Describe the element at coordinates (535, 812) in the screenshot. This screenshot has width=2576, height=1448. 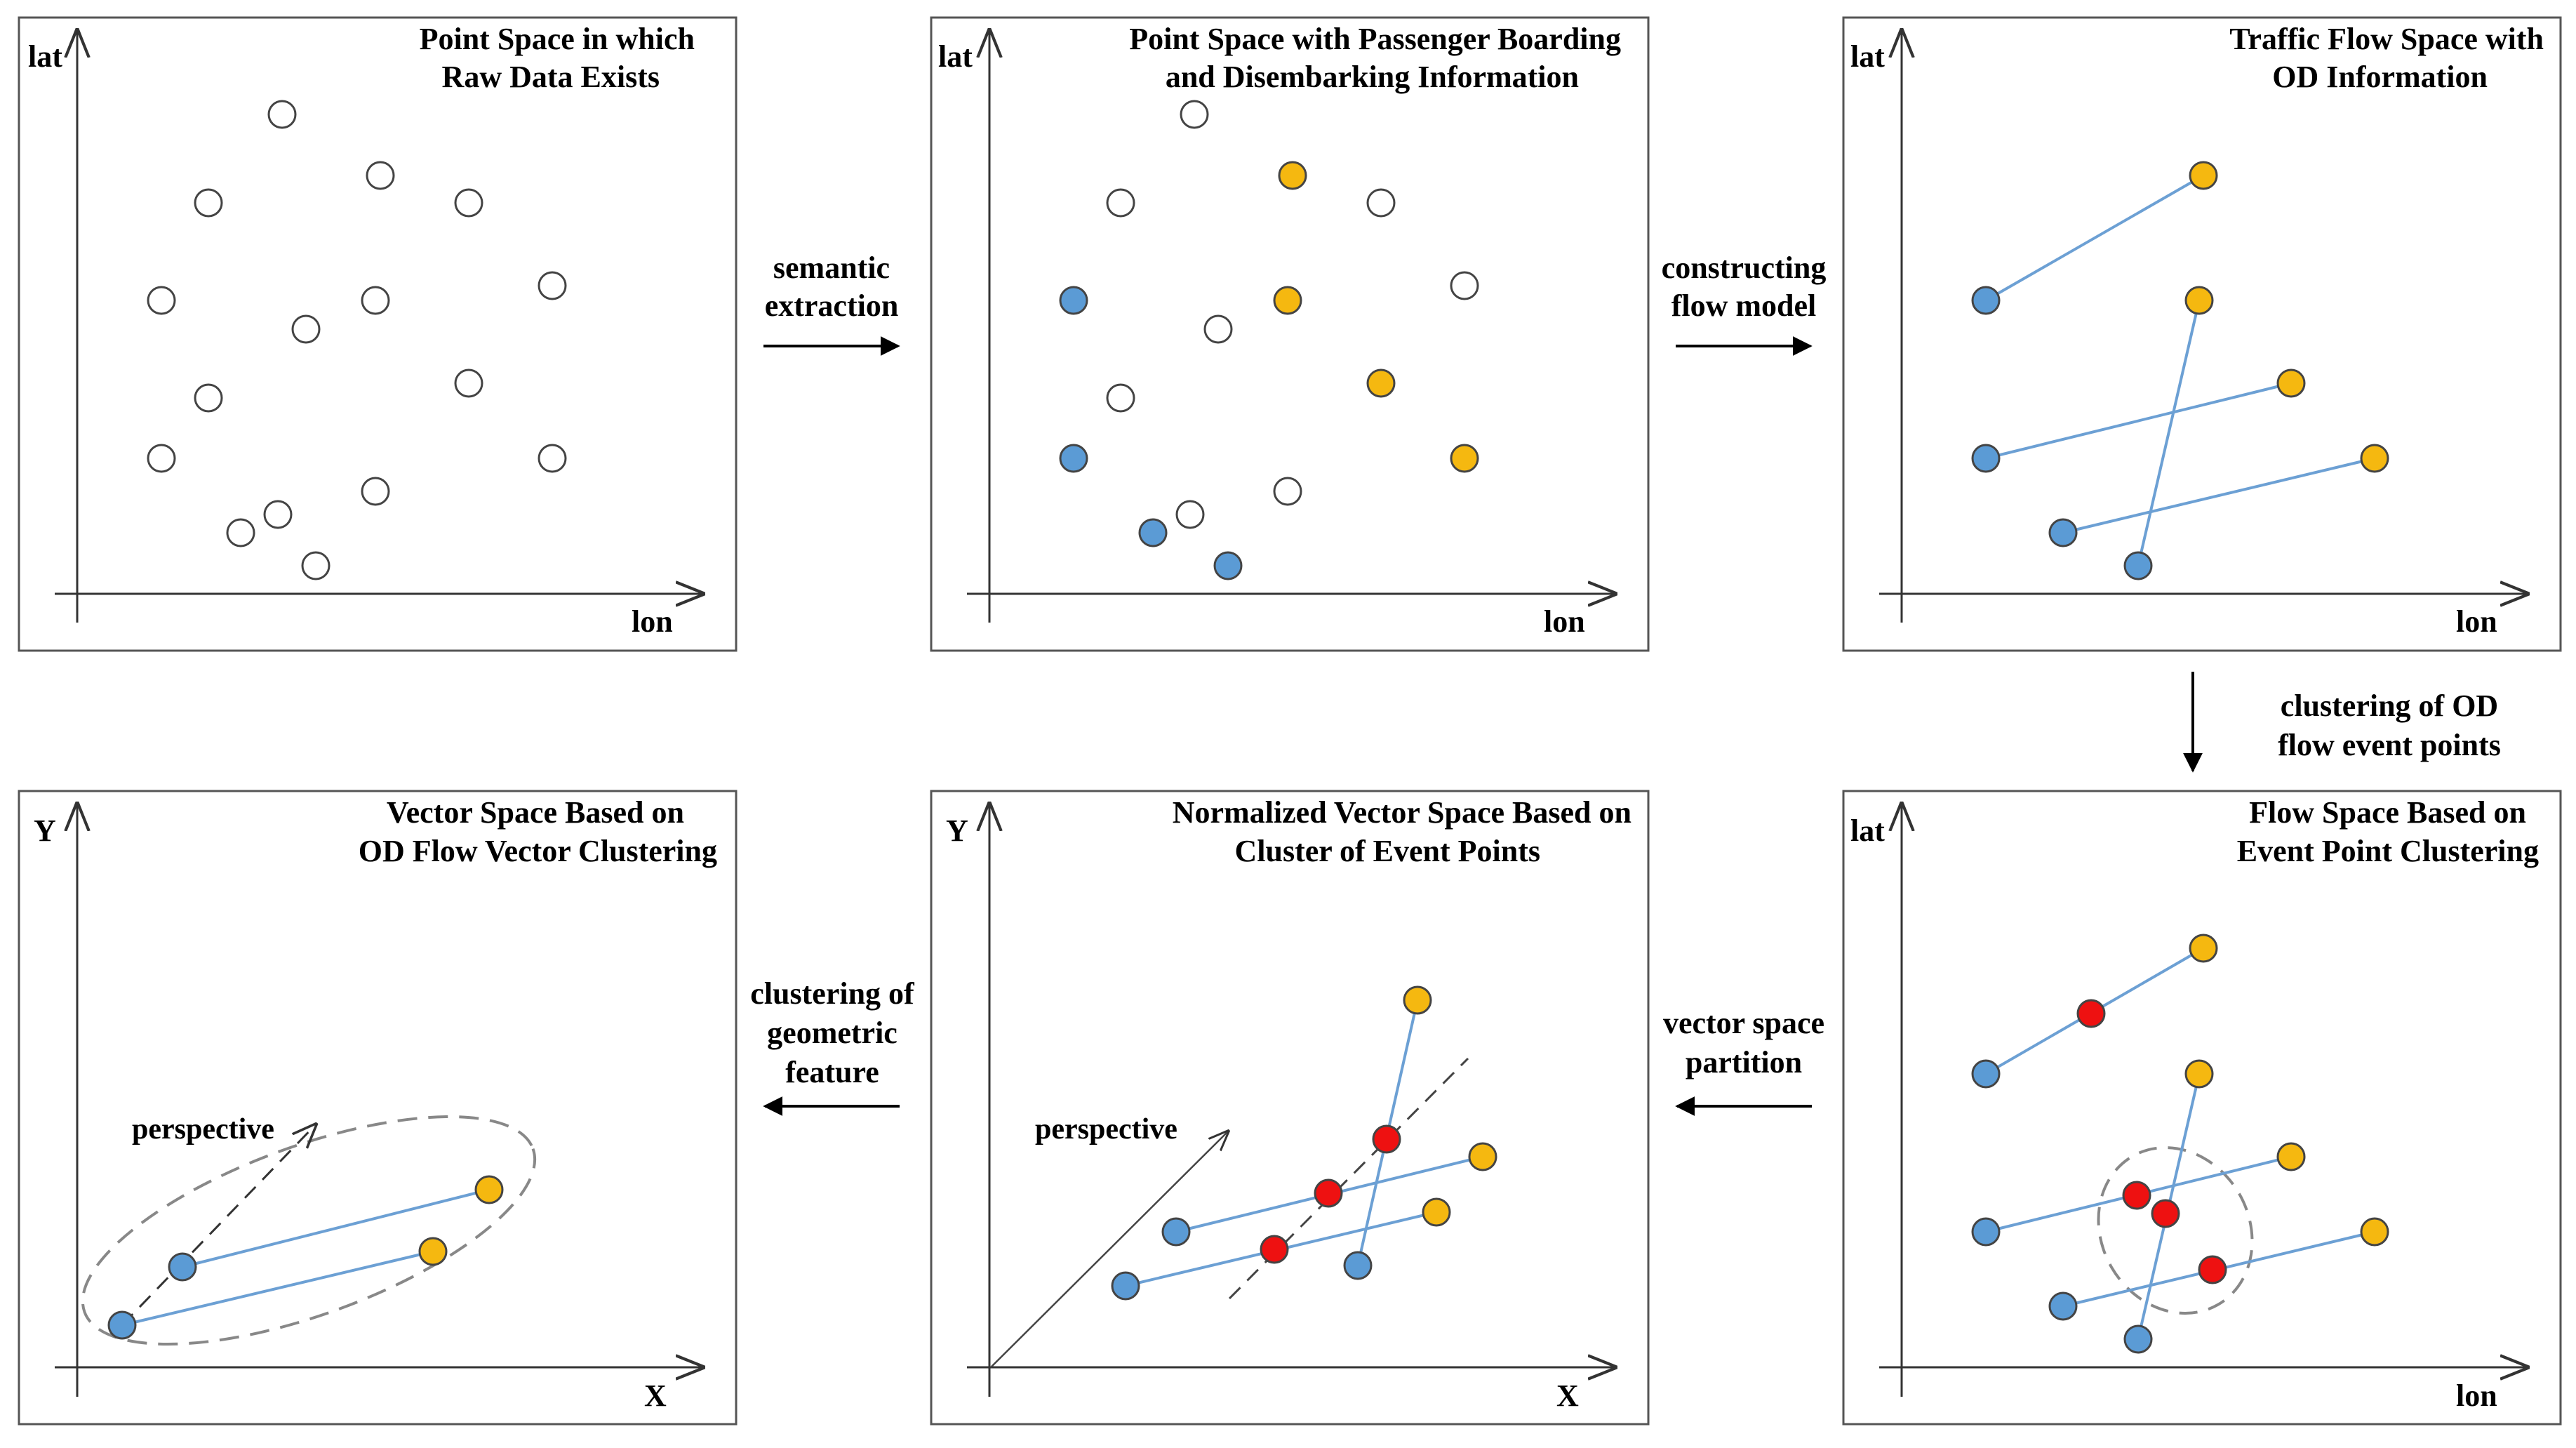
I see `panel-title-line-1: Vector Space Based on` at that location.